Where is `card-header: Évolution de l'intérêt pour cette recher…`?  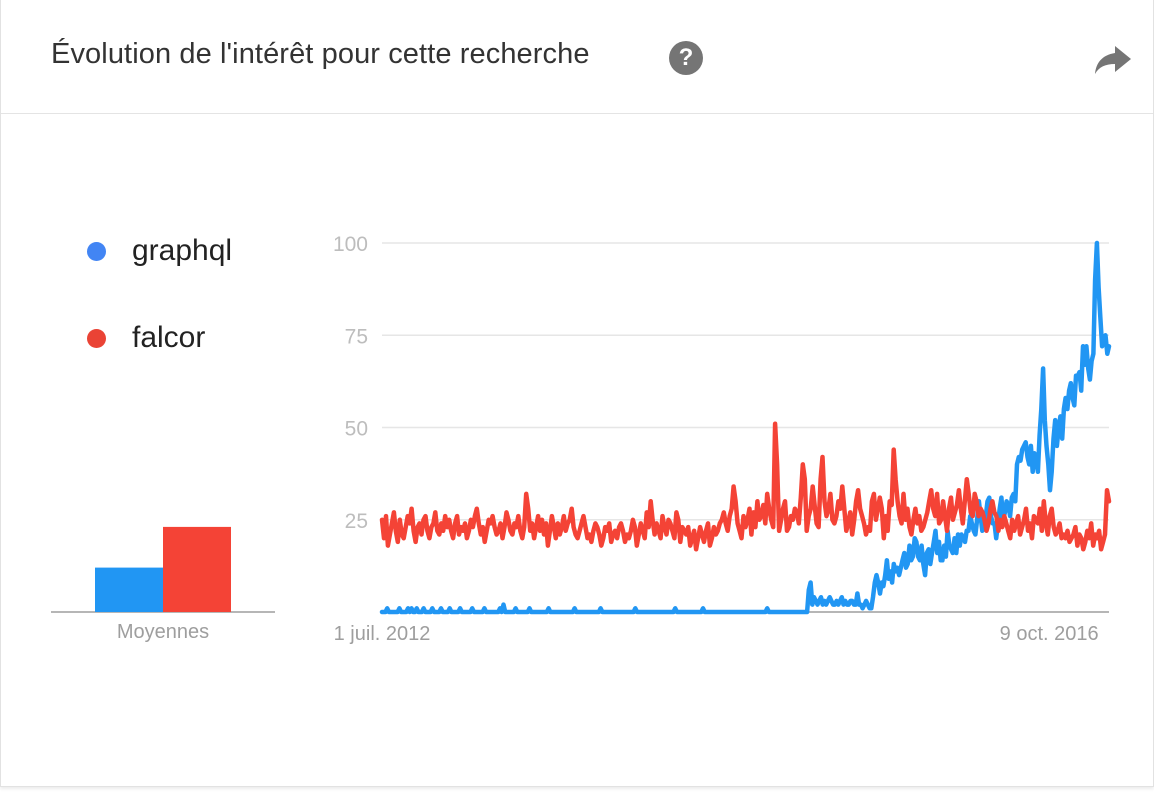
card-header: Évolution de l'intérêt pour cette recher… is located at coordinates (577, 57).